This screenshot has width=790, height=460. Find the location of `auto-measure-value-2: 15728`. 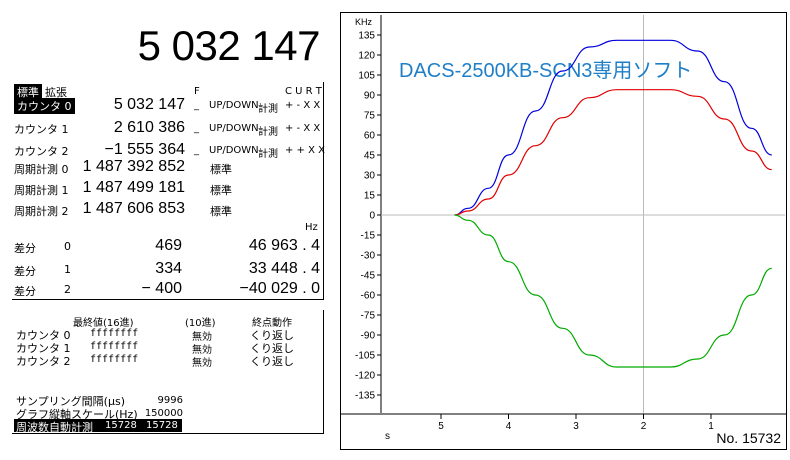

auto-measure-value-2: 15728 is located at coordinates (162, 425).